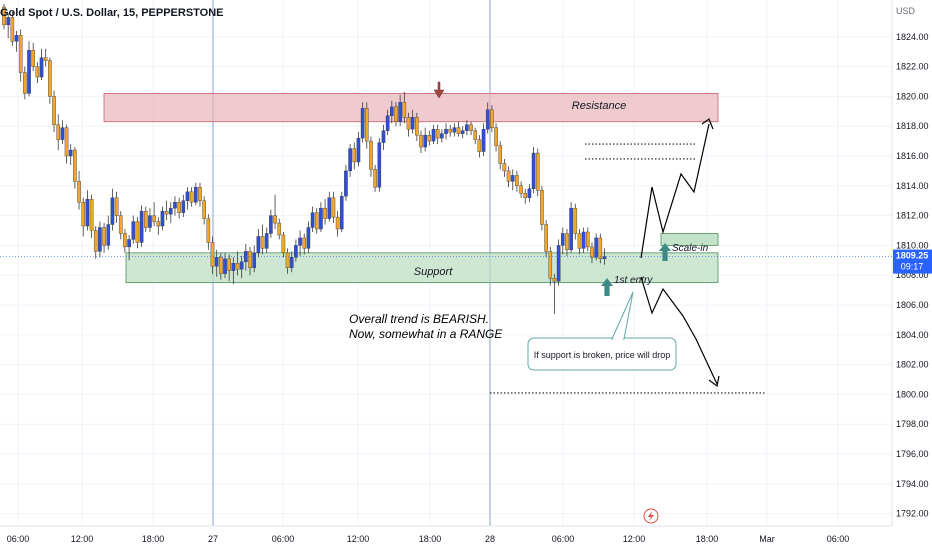 The width and height of the screenshot is (932, 550). What do you see at coordinates (912, 256) in the screenshot?
I see `current-price-label: 1809.25` at bounding box center [912, 256].